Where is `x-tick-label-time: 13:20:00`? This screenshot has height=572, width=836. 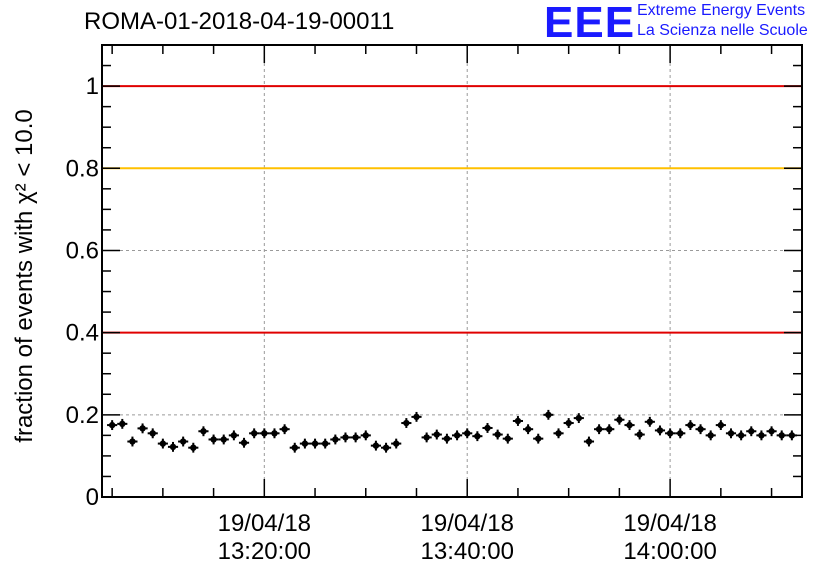 x-tick-label-time: 13:20:00 is located at coordinates (264, 551).